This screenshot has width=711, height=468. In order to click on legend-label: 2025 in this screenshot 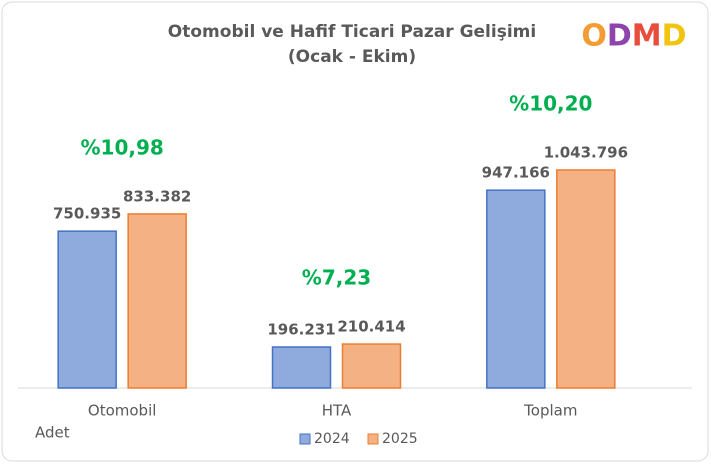, I will do `click(400, 439)`.